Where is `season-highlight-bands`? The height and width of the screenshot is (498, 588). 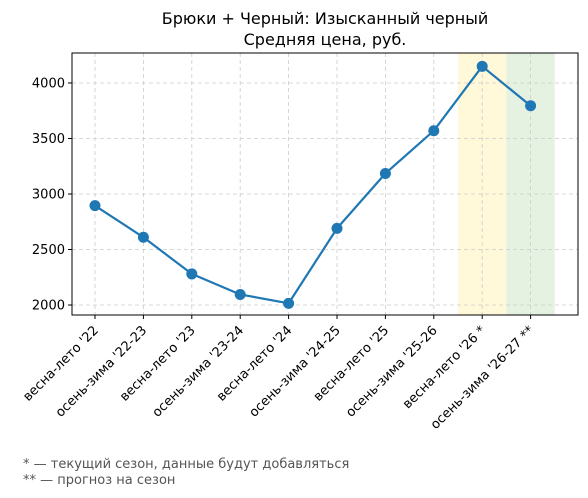 season-highlight-bands is located at coordinates (506, 184).